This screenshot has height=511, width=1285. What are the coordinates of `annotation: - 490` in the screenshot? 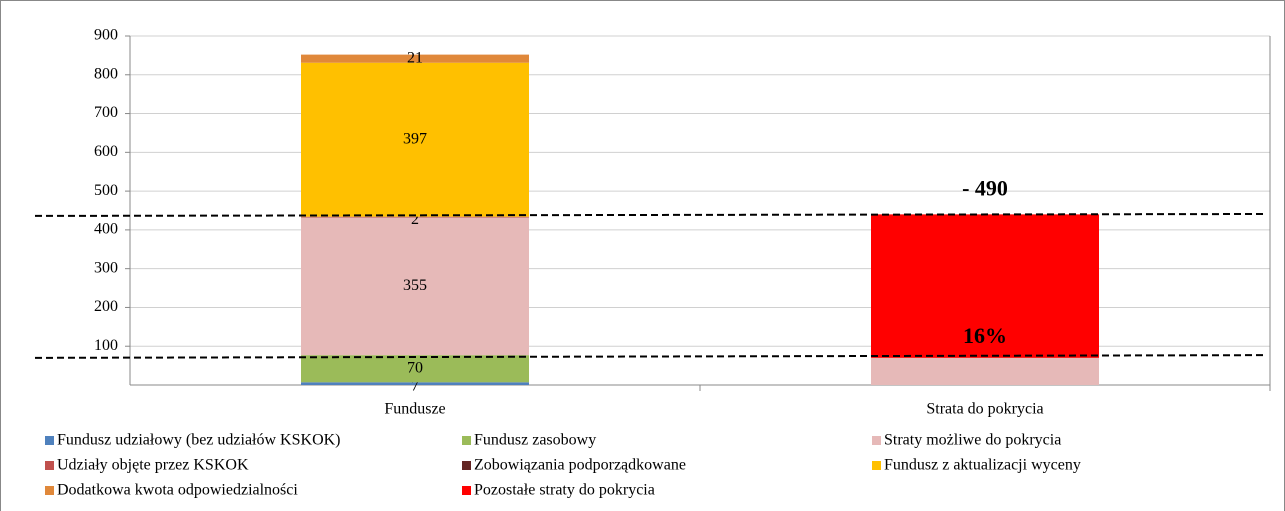 It's located at (985, 187).